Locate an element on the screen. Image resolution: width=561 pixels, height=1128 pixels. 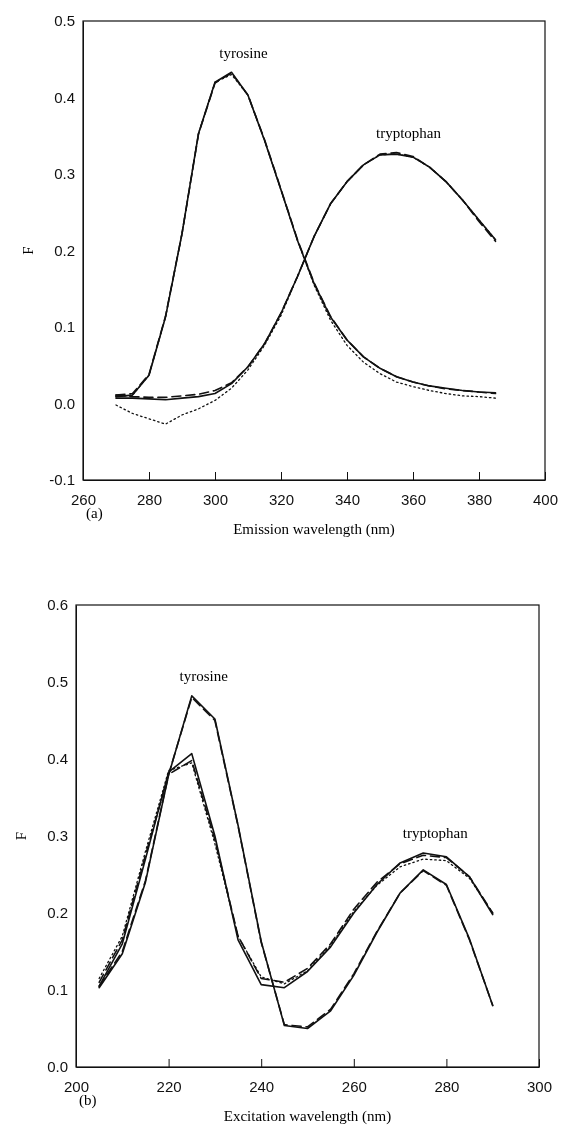
x-tick-label: 340 is located at coordinates (347, 499).